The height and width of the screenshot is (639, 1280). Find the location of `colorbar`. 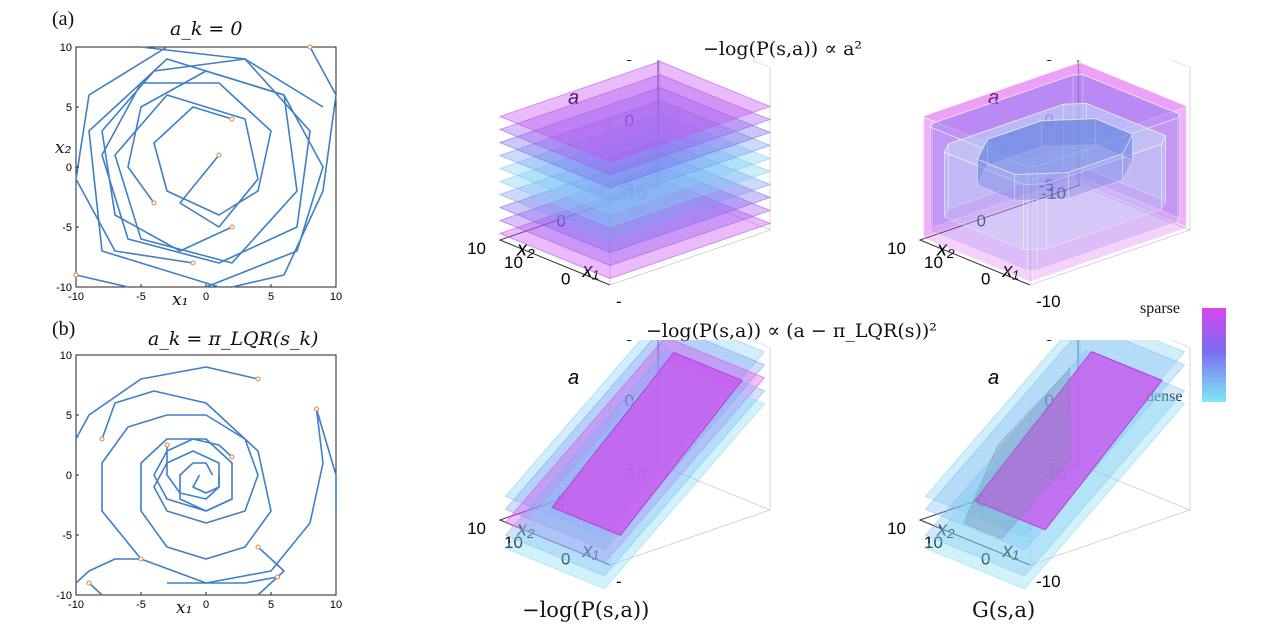

colorbar is located at coordinates (1214, 355).